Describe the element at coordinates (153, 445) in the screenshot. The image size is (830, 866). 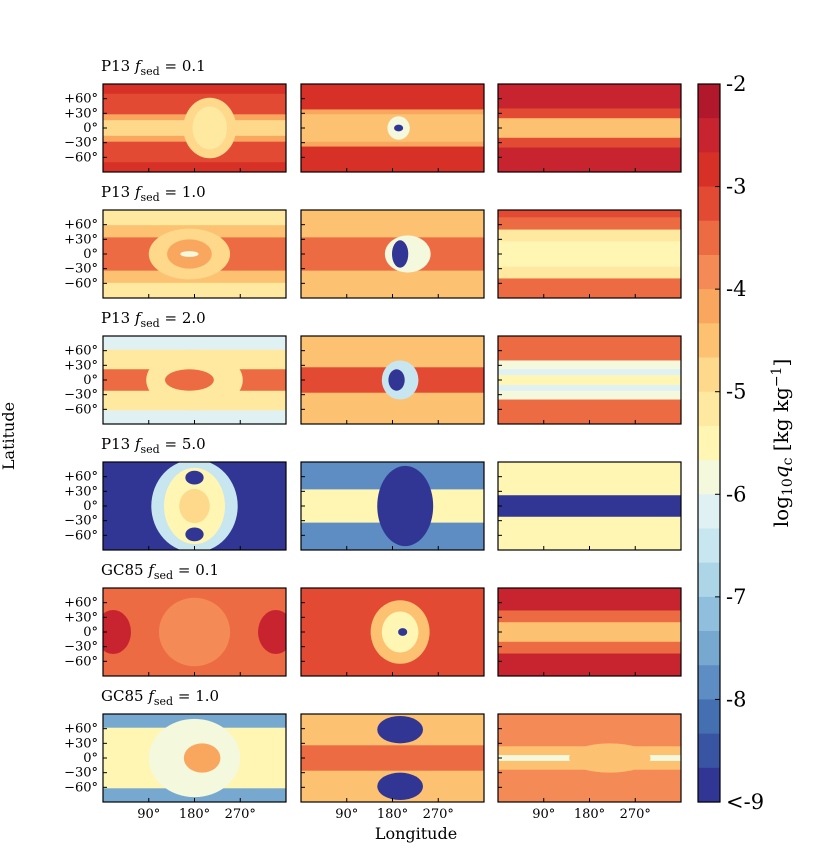
I see `panel-row-title: P13 fsed = 5.0` at that location.